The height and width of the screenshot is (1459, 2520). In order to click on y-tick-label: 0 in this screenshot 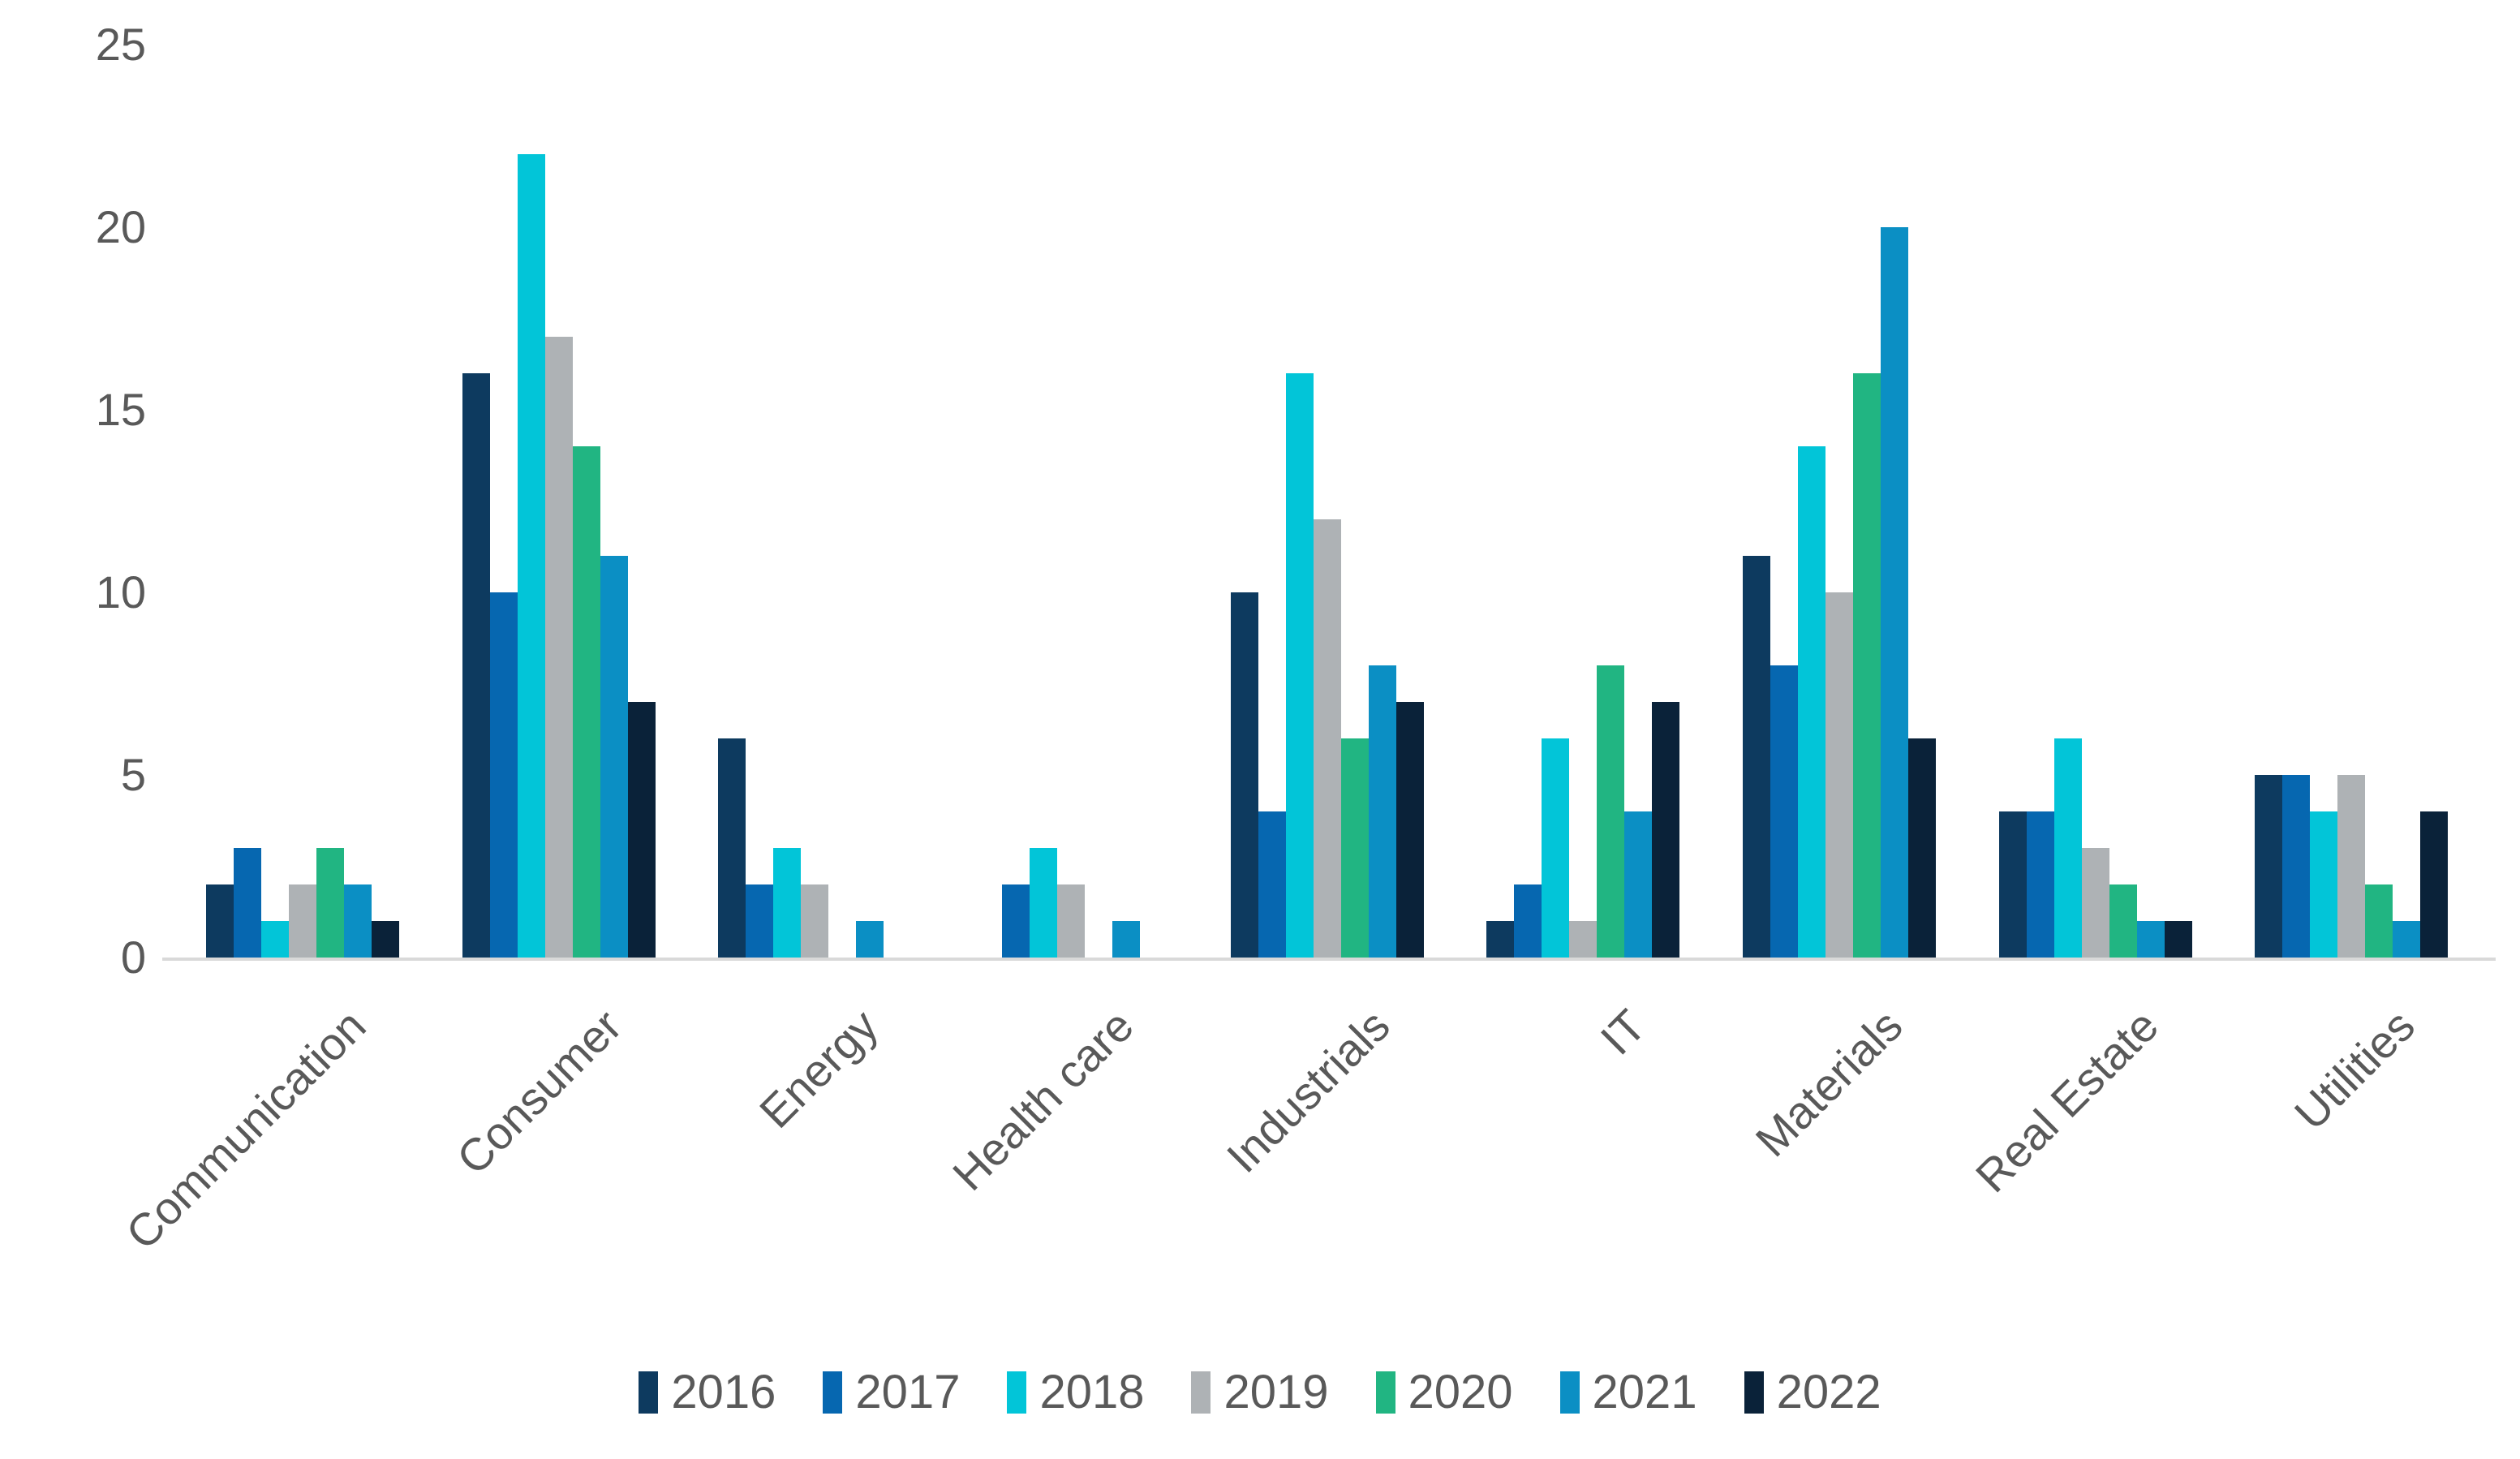, I will do `click(133, 957)`.